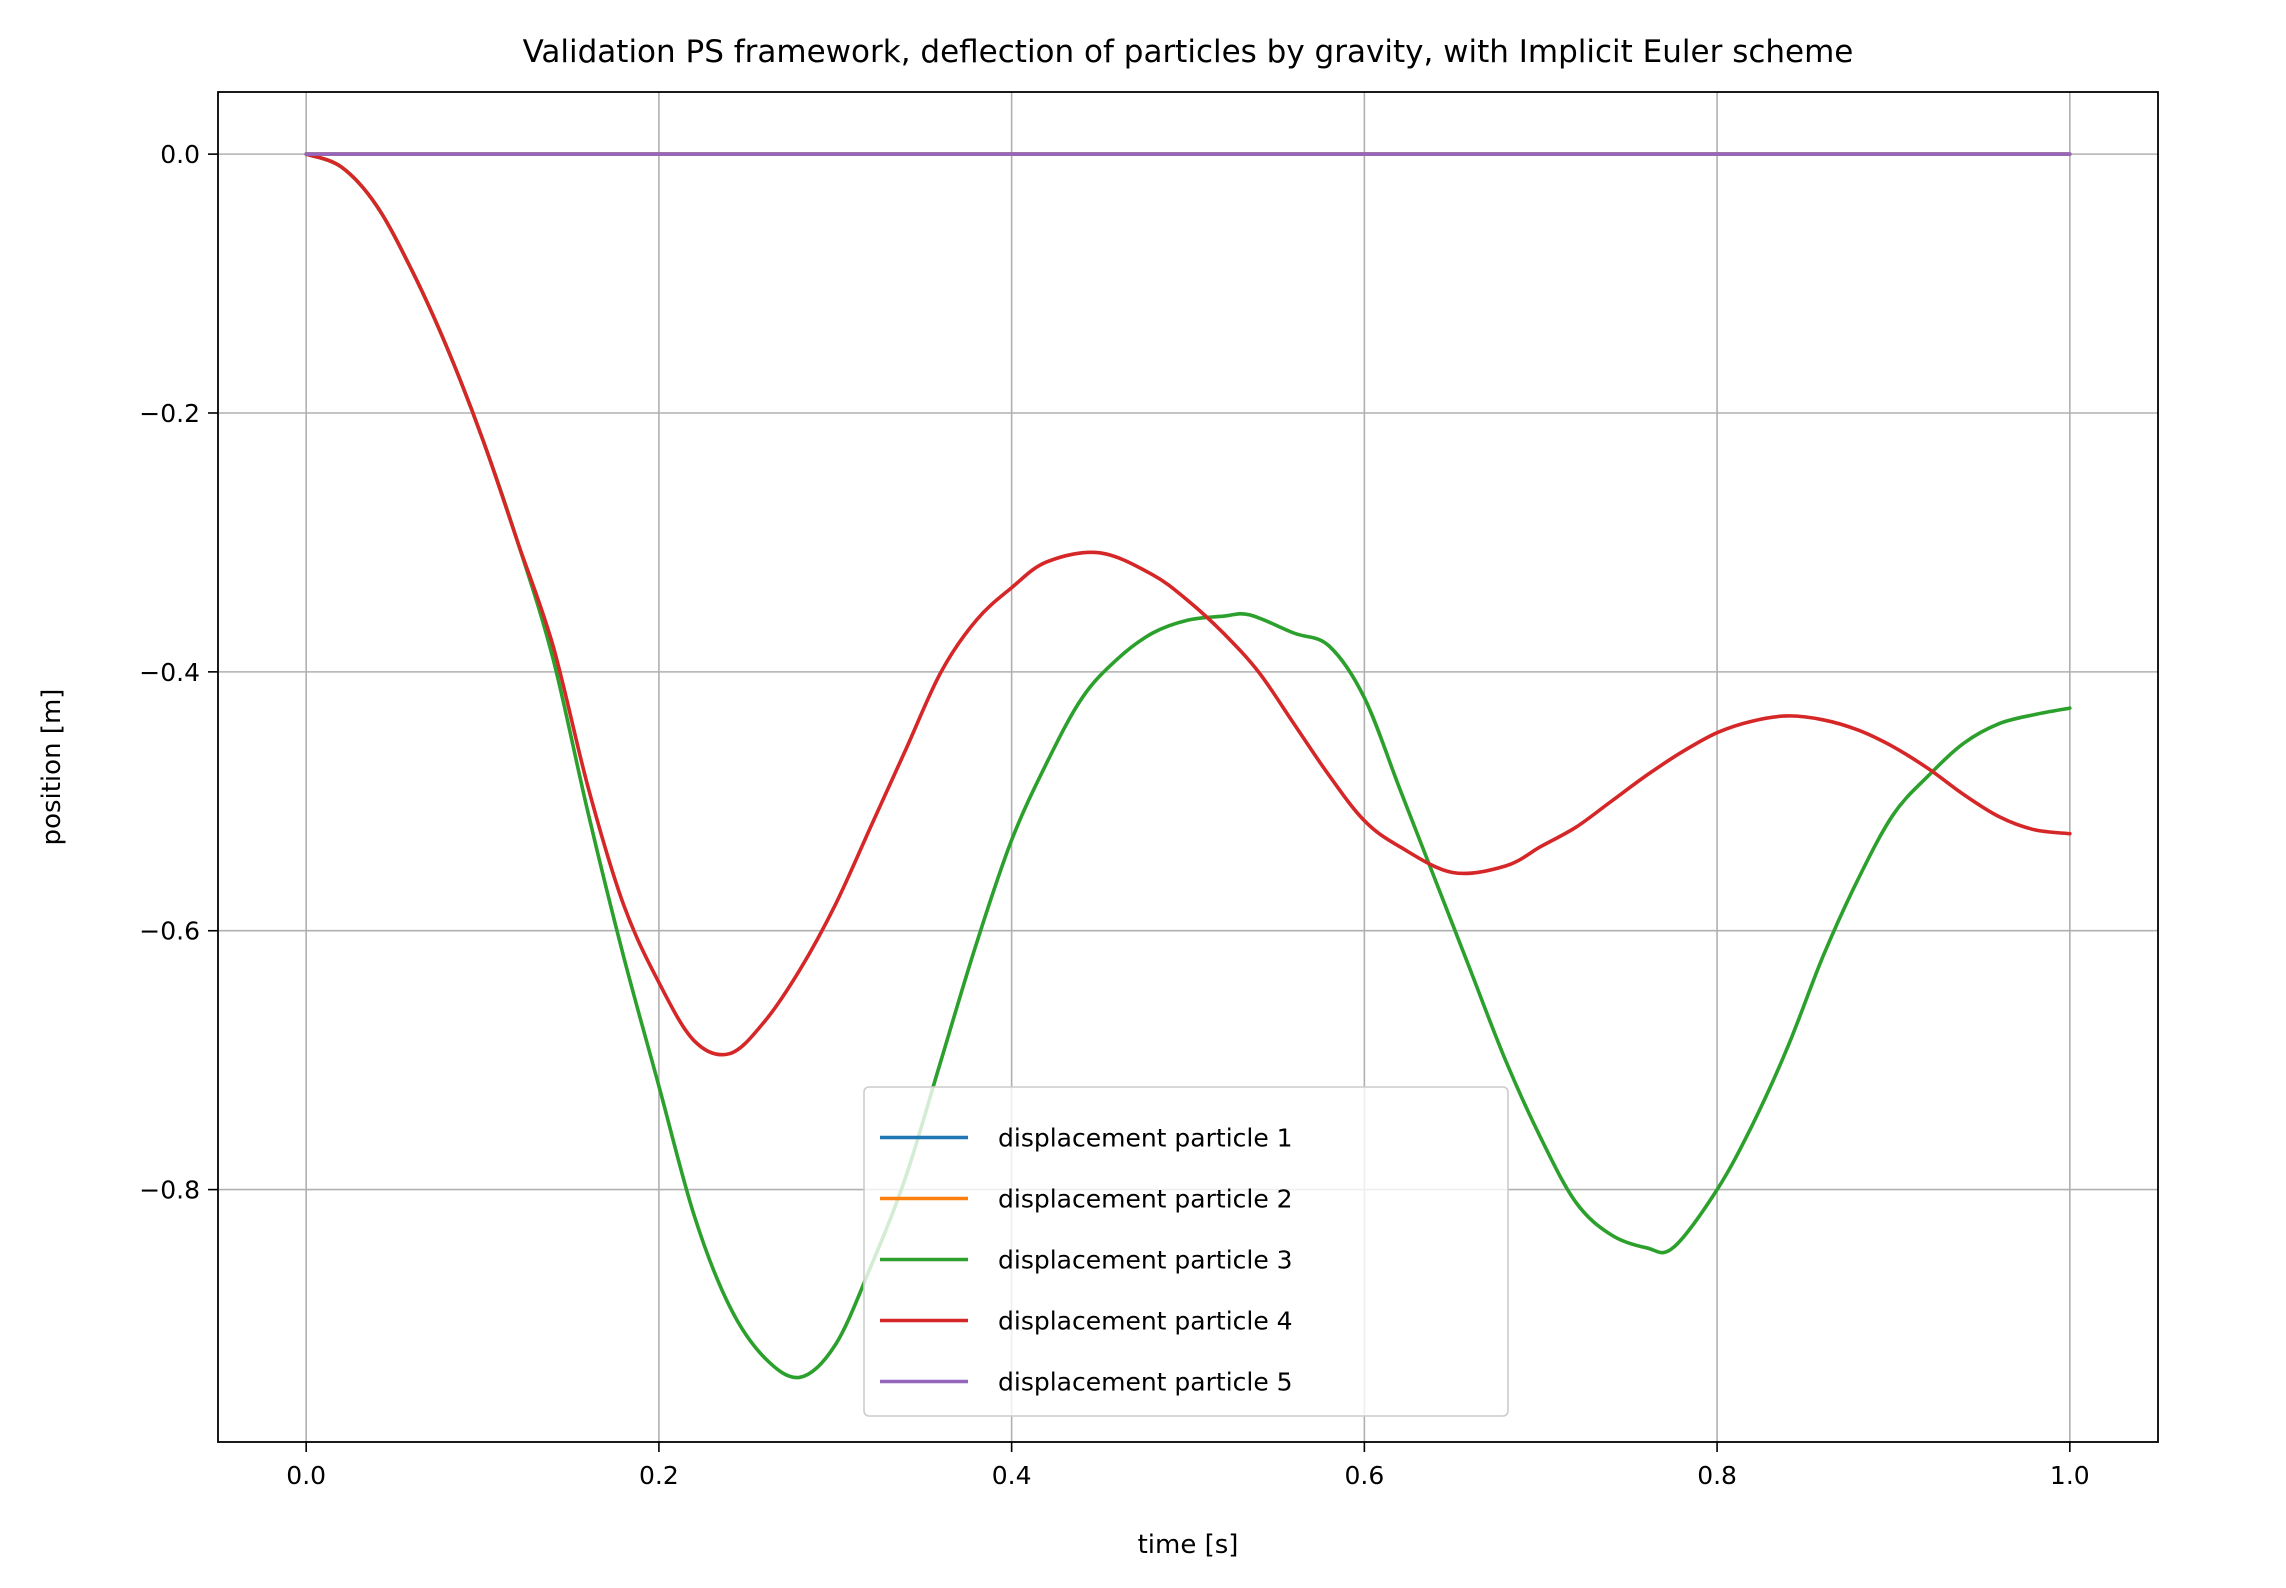  What do you see at coordinates (1145, 1199) in the screenshot?
I see `legend-label: displacement particle 2` at bounding box center [1145, 1199].